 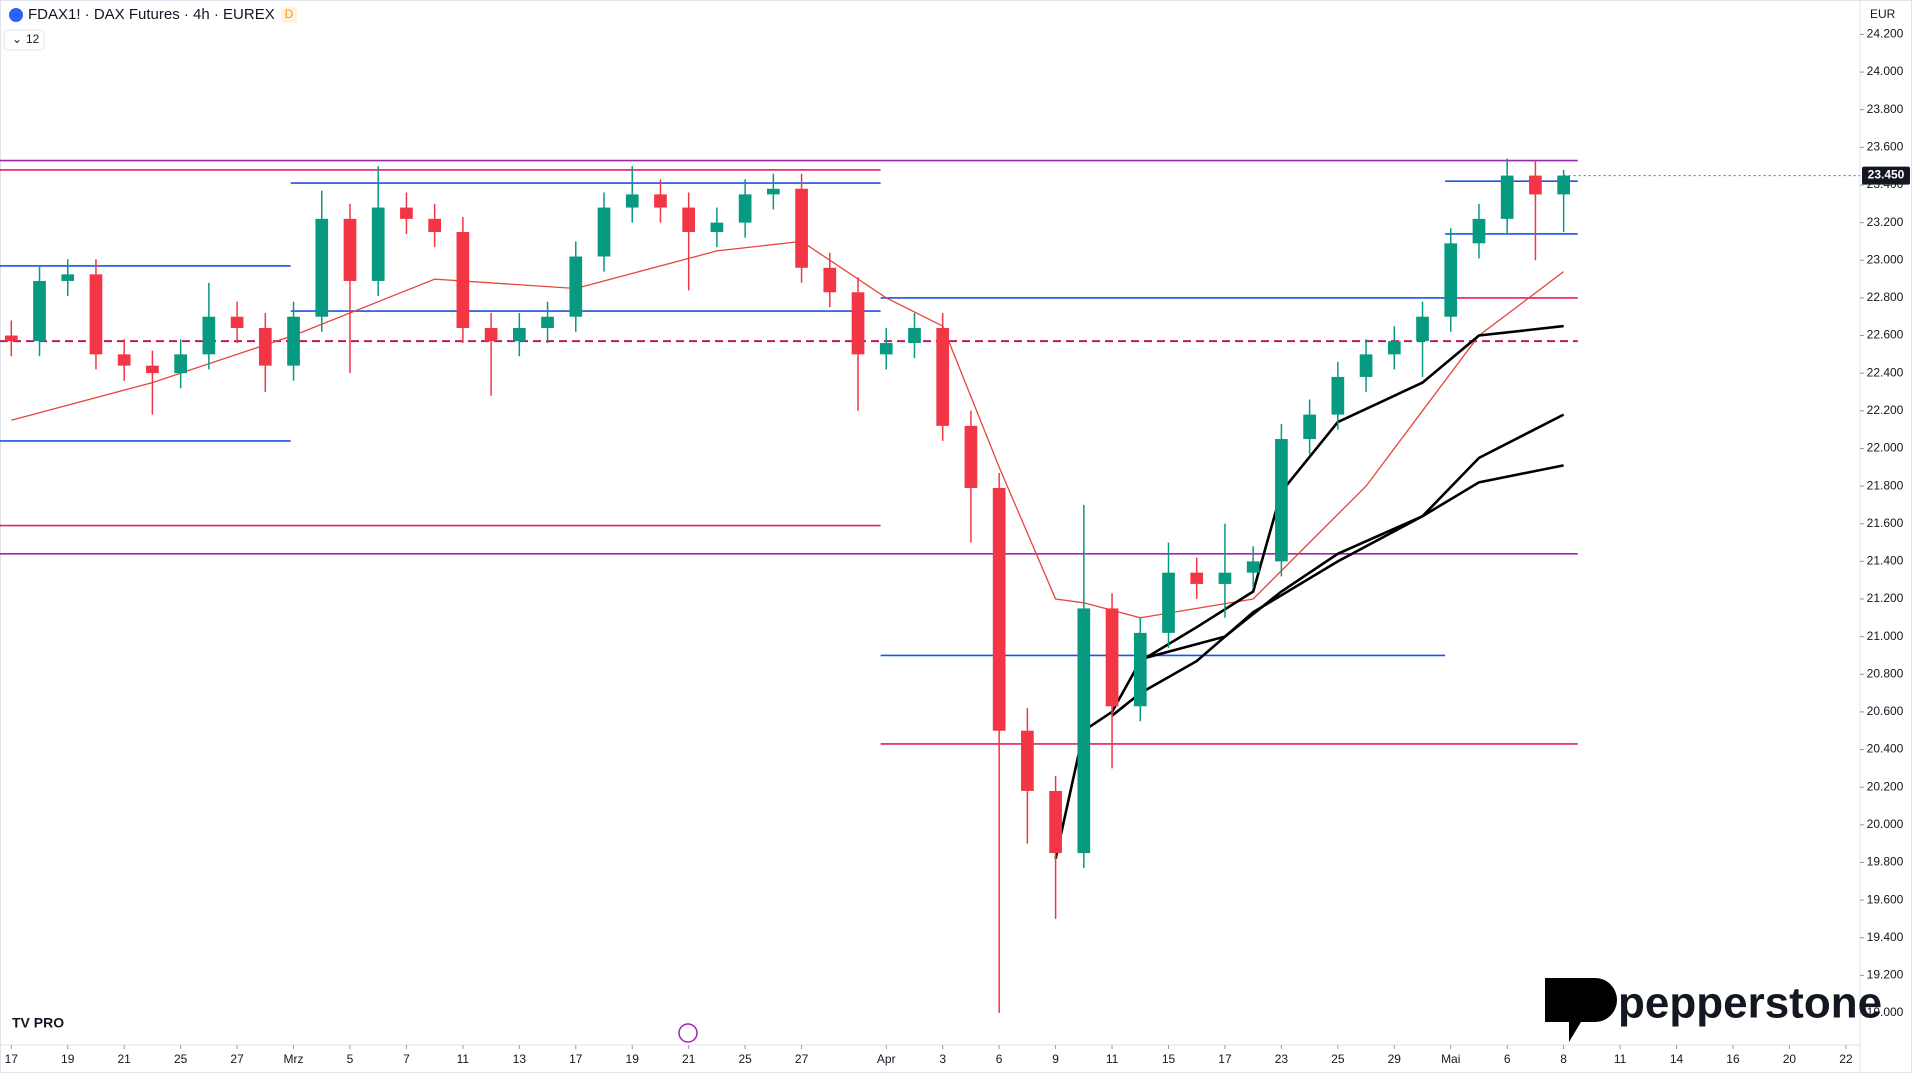 I want to click on y-tick-label: 20.400, so click(x=1885, y=749).